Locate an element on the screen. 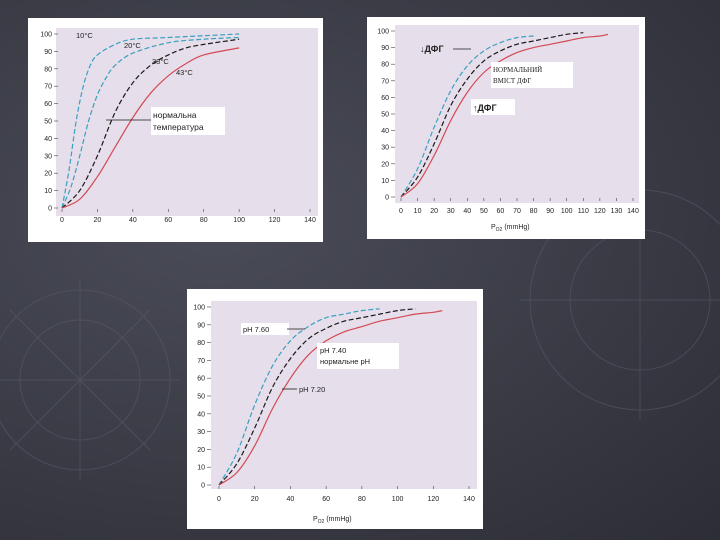 This screenshot has width=720, height=540. x-tick-label: 110 is located at coordinates (583, 211).